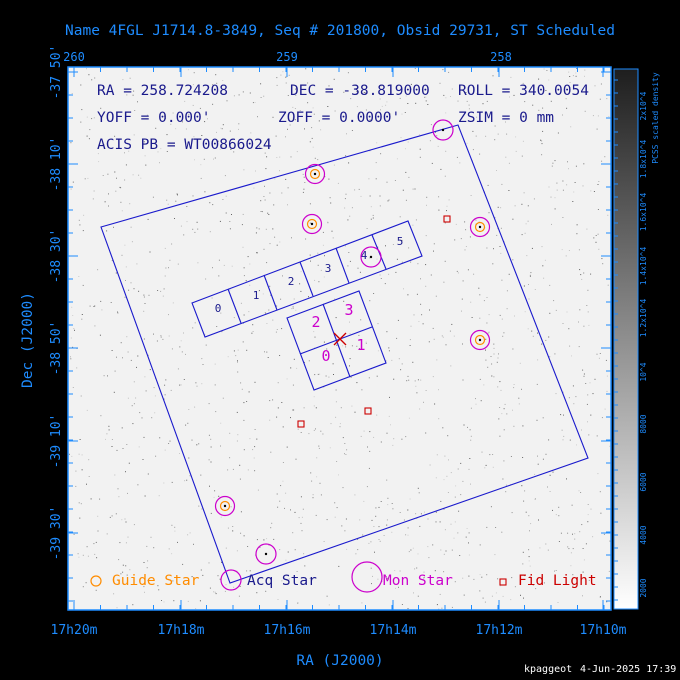 The height and width of the screenshot is (680, 680). What do you see at coordinates (231, 580) in the screenshot?
I see `acq-star-legend-icon` at bounding box center [231, 580].